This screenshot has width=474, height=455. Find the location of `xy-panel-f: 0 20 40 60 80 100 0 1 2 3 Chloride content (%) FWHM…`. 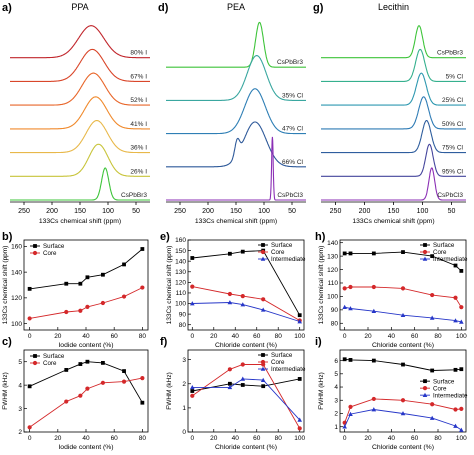

xy-panel-f: 0 20 40 60 80 100 0 1 2 3 Chloride content (%) FWHM… is located at coordinates (236, 400).